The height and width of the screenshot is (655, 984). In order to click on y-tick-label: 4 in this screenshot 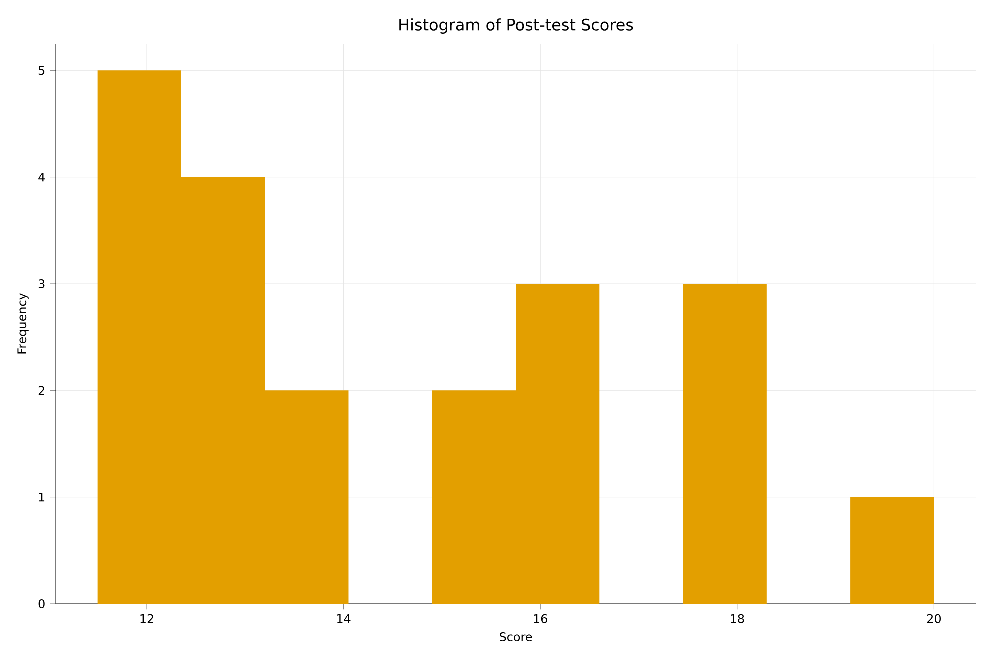, I will do `click(41, 177)`.